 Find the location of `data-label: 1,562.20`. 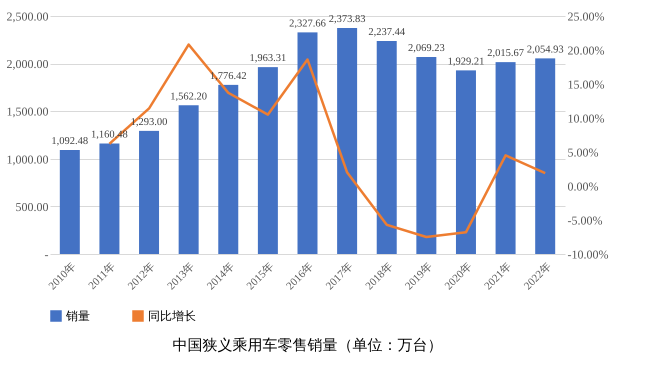

data-label: 1,562.20 is located at coordinates (189, 96).